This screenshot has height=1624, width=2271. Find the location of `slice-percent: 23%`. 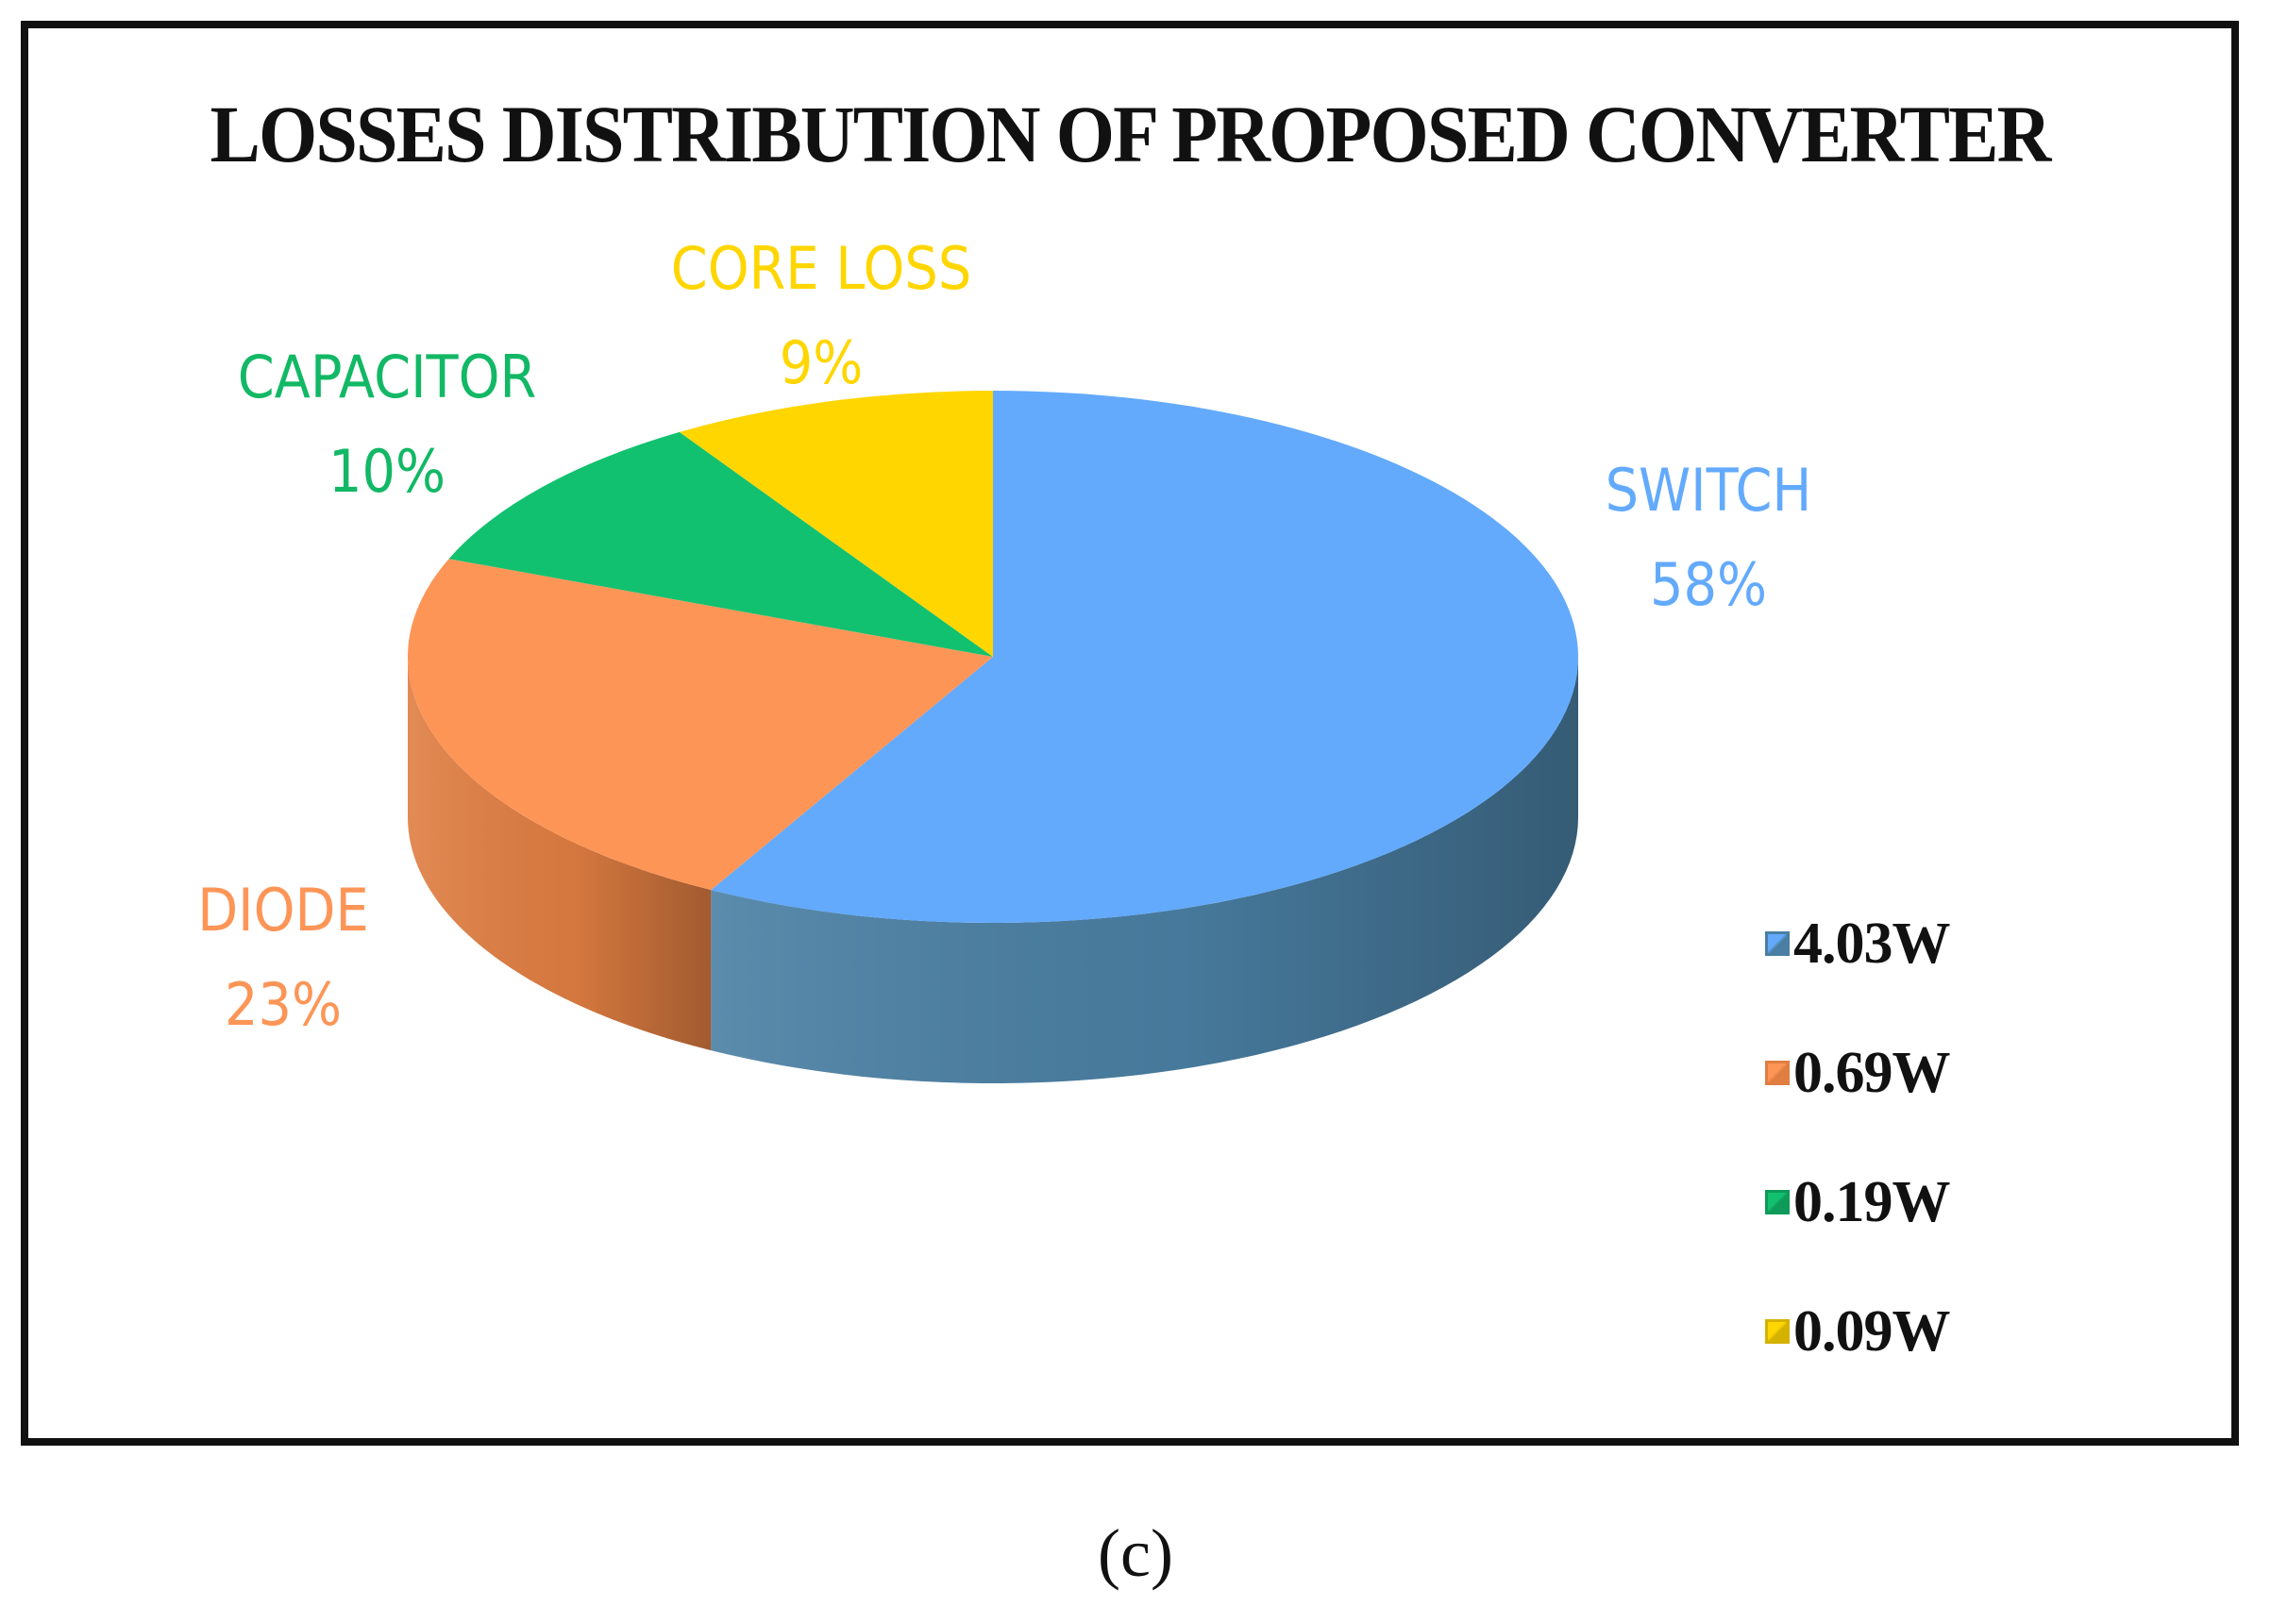

slice-percent: 23% is located at coordinates (283, 1004).